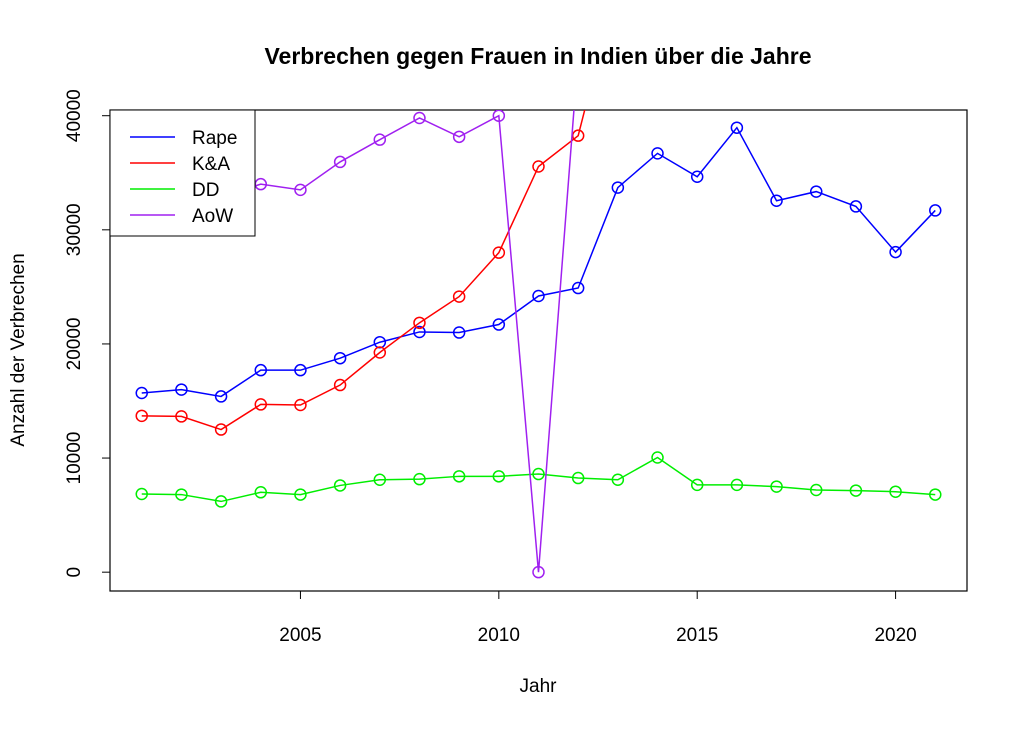 The width and height of the screenshot is (1024, 732). Describe the element at coordinates (539, 686) in the screenshot. I see `x-axis-label: Jahr` at that location.